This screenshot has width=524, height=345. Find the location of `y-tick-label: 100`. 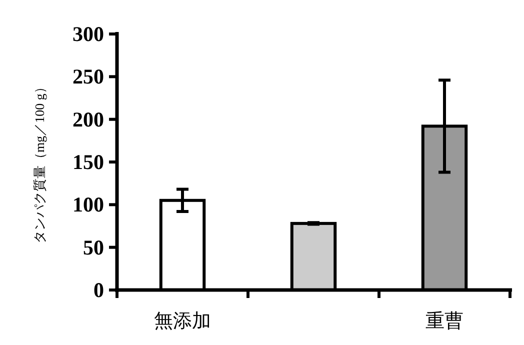

y-tick-label: 100 is located at coordinates (88, 204).